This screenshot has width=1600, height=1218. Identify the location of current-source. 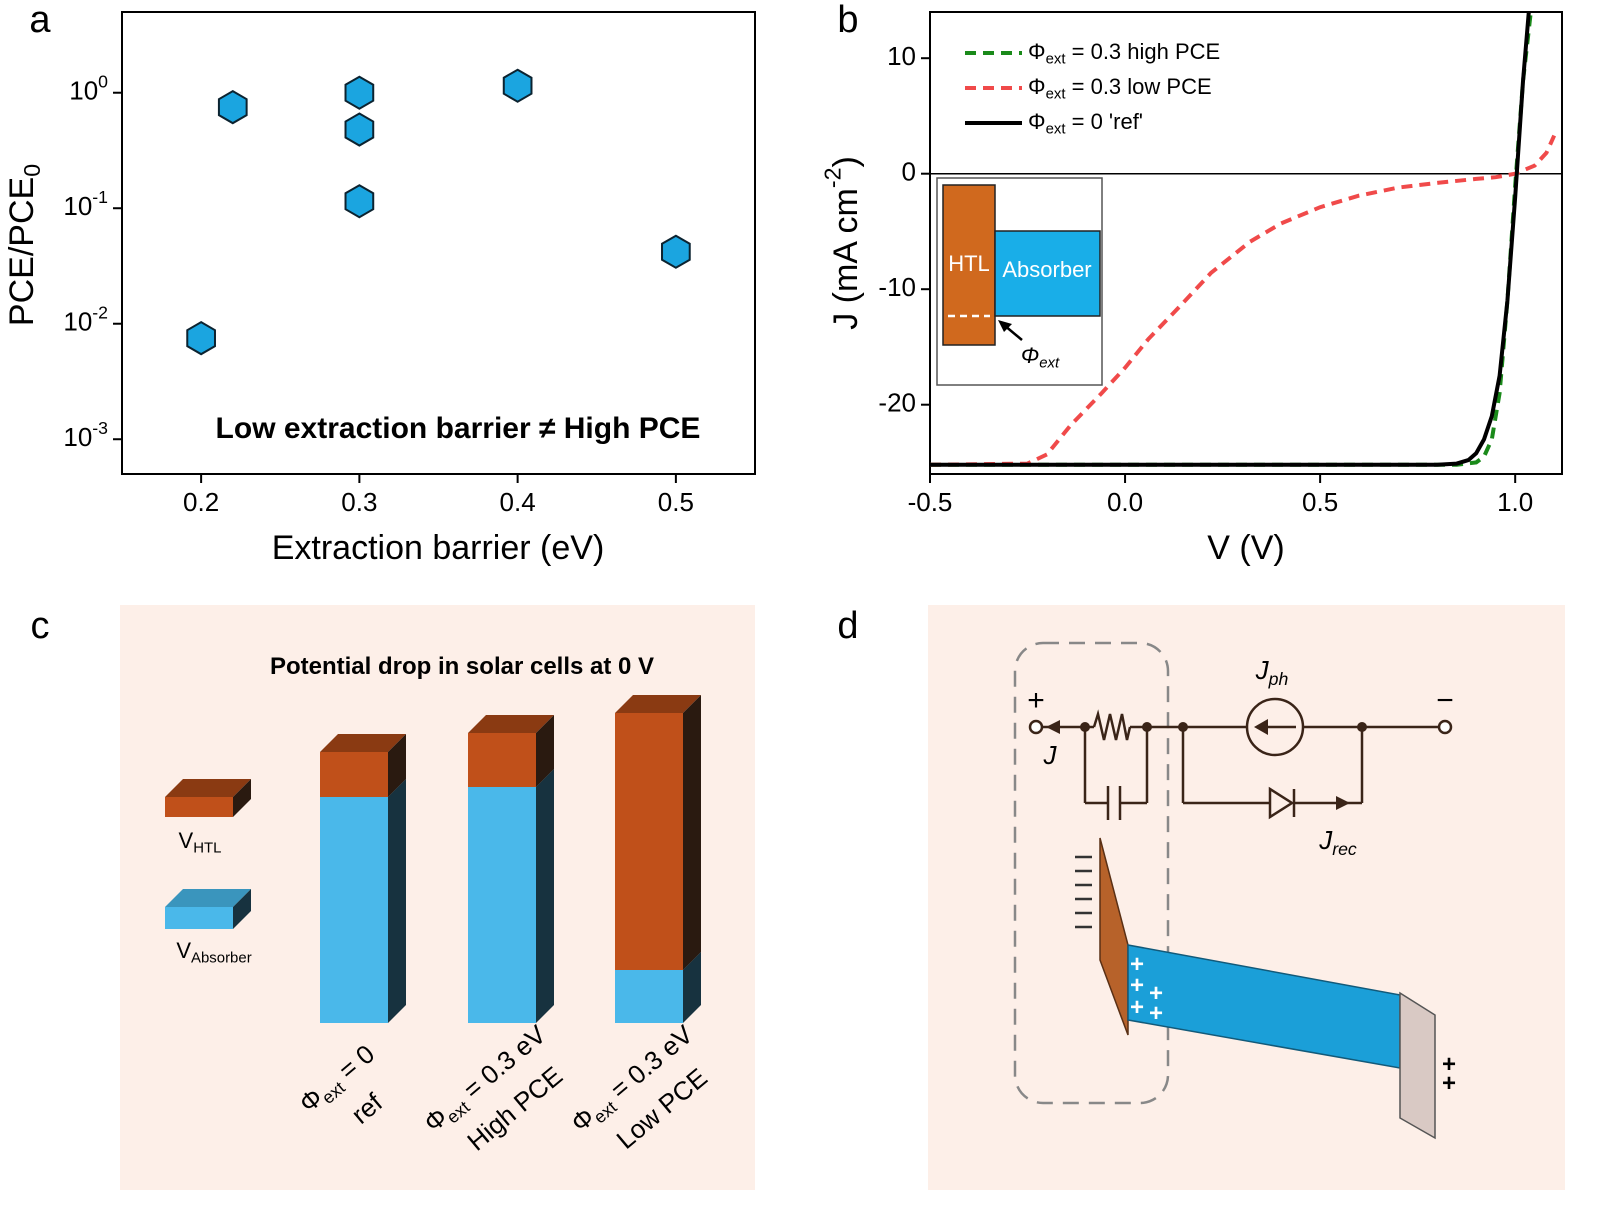
(1275, 727).